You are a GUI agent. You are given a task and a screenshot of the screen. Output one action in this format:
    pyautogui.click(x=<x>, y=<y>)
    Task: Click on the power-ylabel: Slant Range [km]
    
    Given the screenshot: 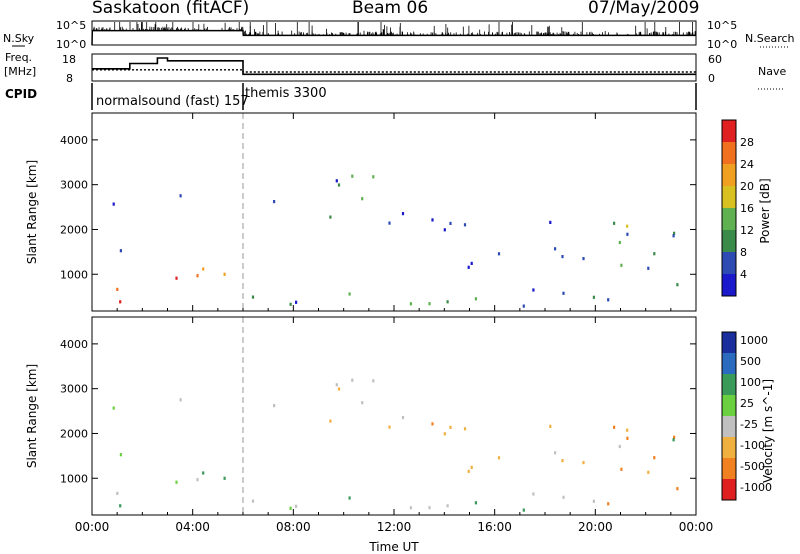 What is the action you would take?
    pyautogui.click(x=32, y=212)
    